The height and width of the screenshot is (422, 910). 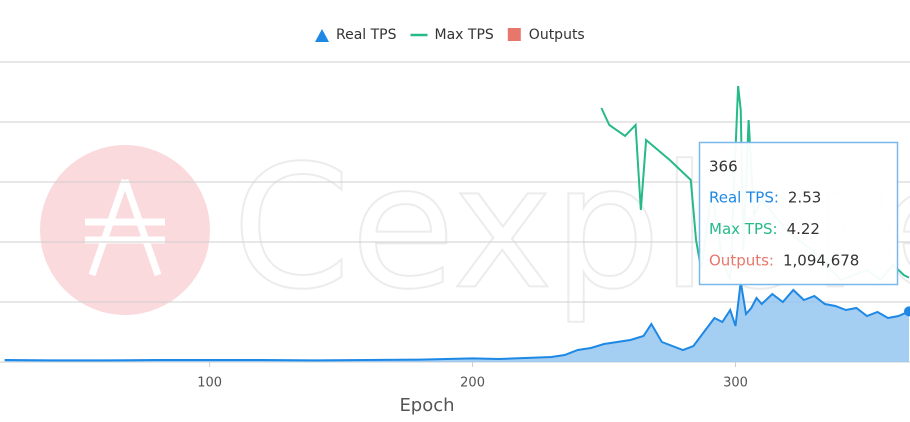 What do you see at coordinates (803, 229) in the screenshot?
I see `tooltip-value: 4.22` at bounding box center [803, 229].